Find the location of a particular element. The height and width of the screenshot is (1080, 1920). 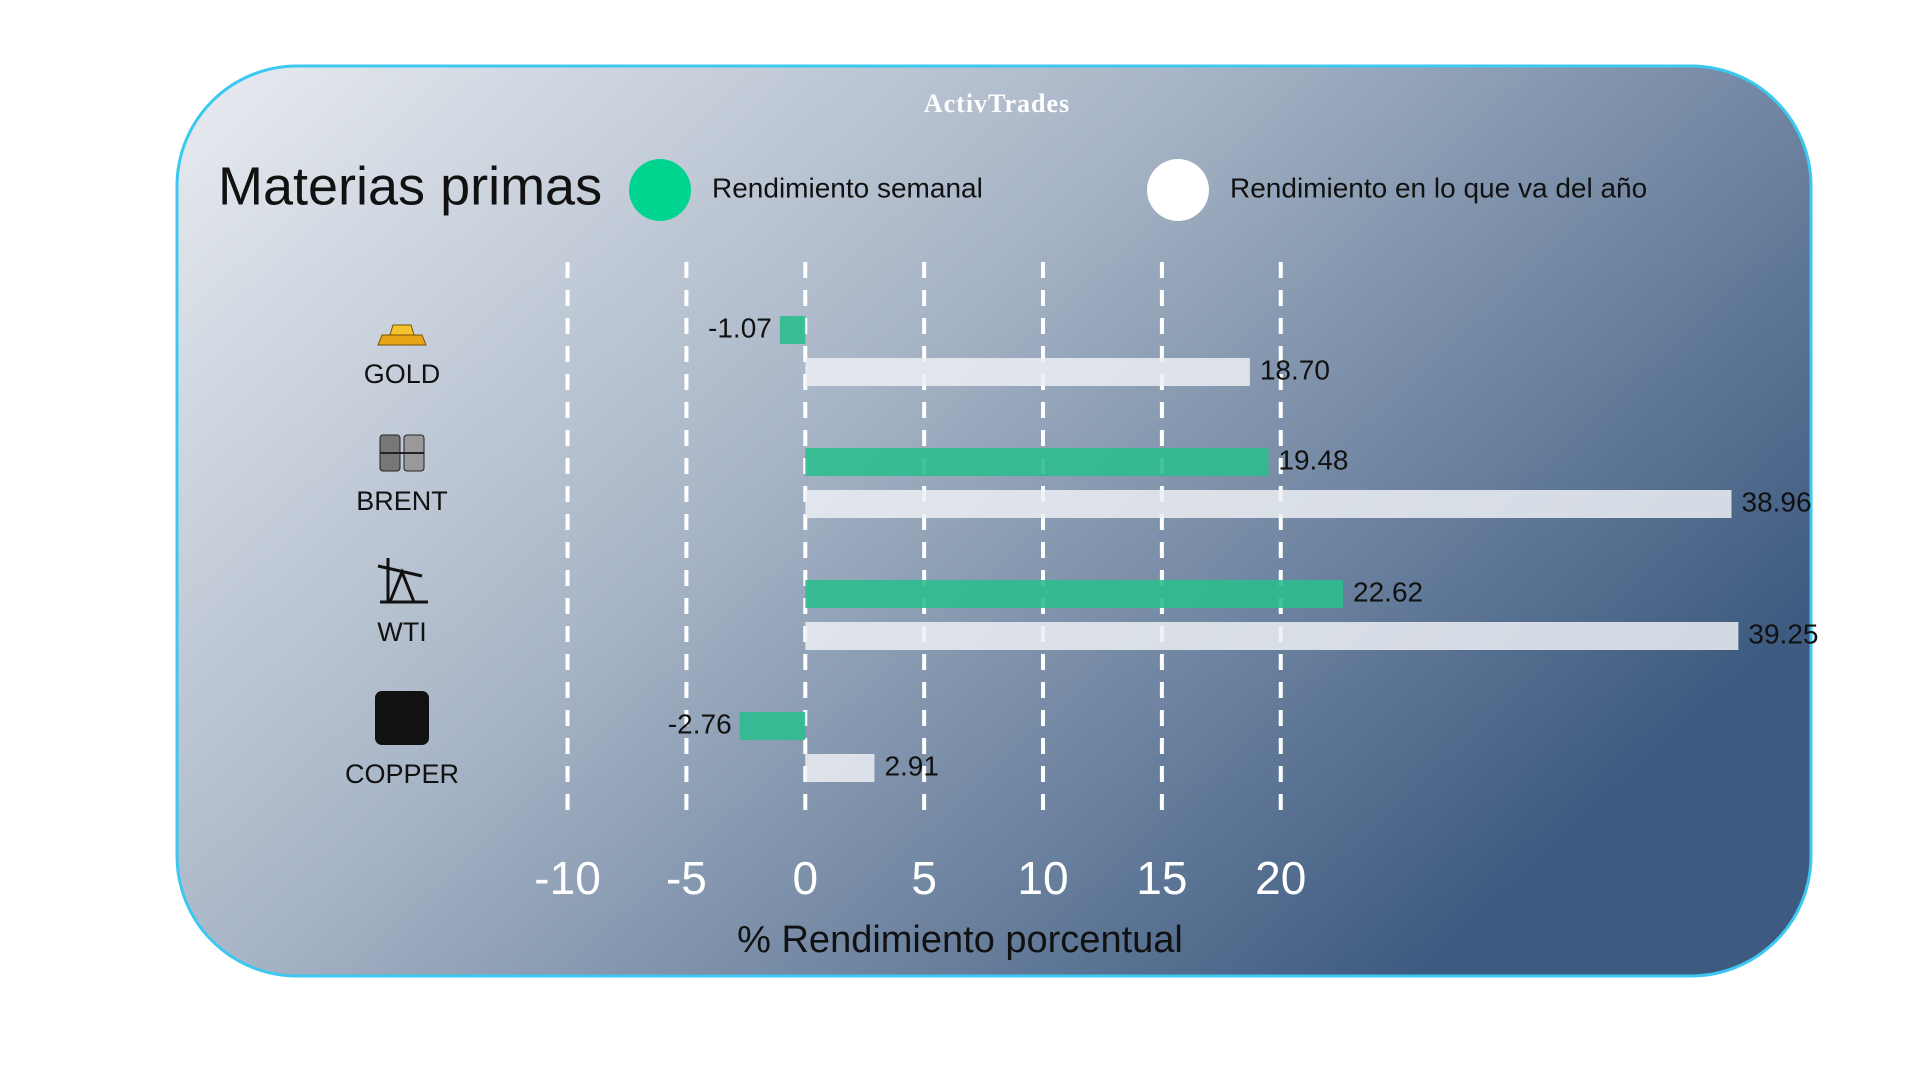

x-axis-label: % Rendimiento porcentual is located at coordinates (960, 940).